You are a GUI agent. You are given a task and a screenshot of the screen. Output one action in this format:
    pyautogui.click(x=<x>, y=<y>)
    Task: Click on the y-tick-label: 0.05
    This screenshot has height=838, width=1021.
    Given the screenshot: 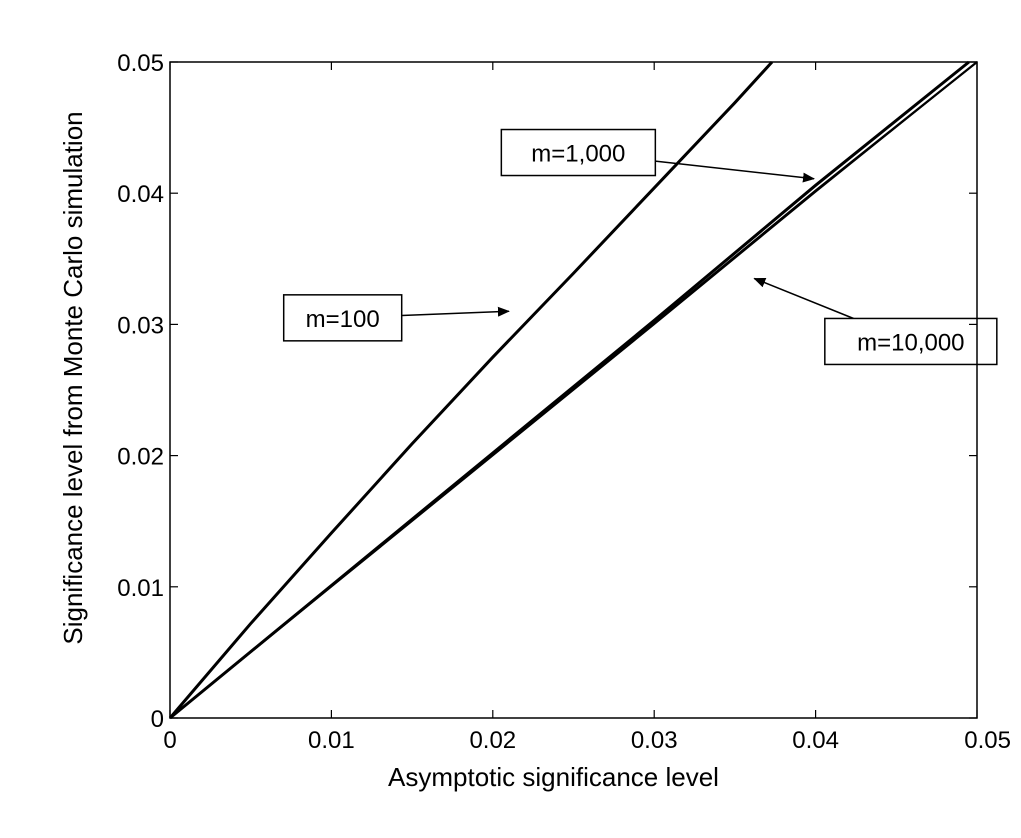 What is the action you would take?
    pyautogui.click(x=140, y=63)
    